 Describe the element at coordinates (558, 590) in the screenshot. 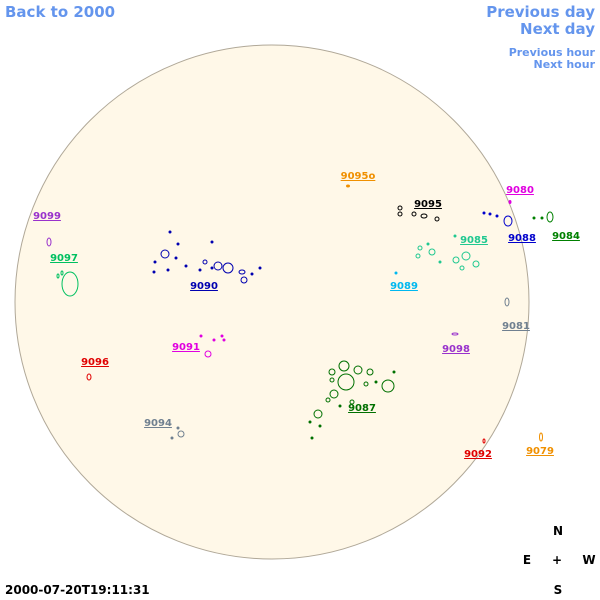

I see `compass-south: S` at that location.